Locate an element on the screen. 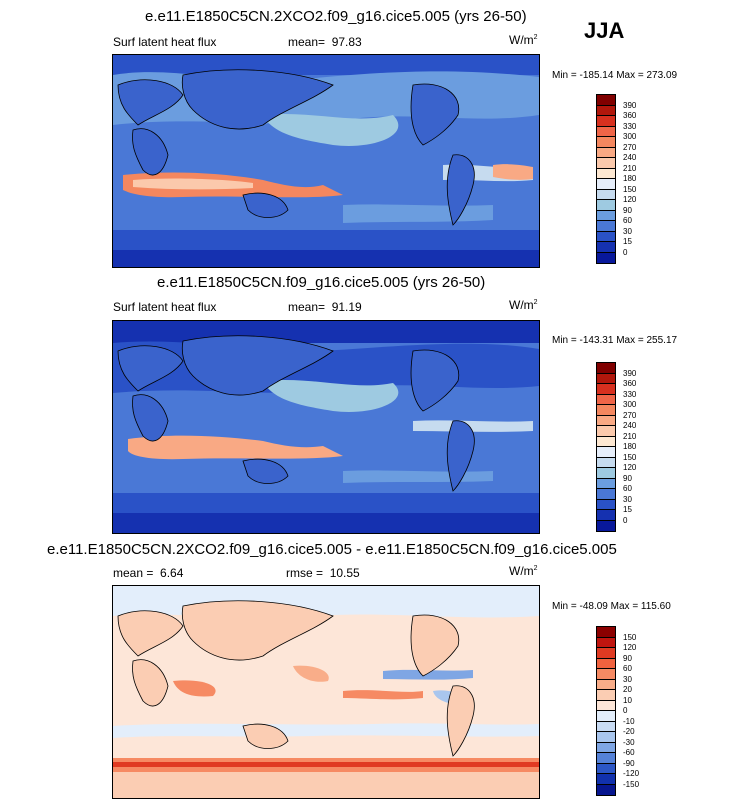  panel2-units: W/m2 is located at coordinates (523, 305).